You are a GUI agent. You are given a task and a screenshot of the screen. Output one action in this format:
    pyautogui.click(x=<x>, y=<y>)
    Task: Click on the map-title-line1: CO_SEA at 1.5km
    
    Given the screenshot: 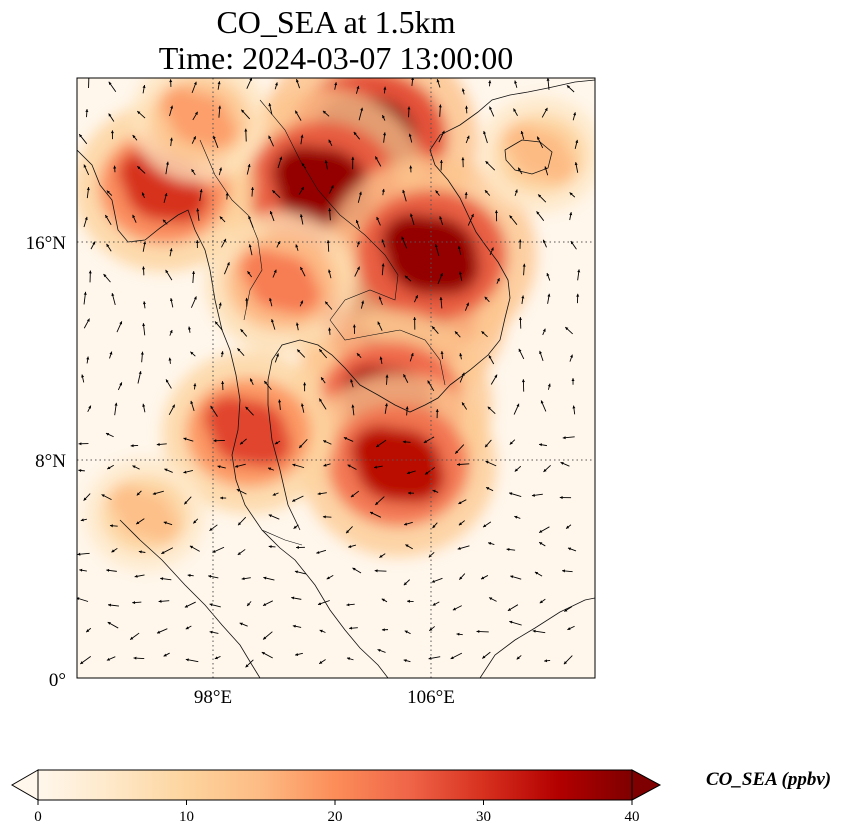 What is the action you would take?
    pyautogui.click(x=336, y=22)
    